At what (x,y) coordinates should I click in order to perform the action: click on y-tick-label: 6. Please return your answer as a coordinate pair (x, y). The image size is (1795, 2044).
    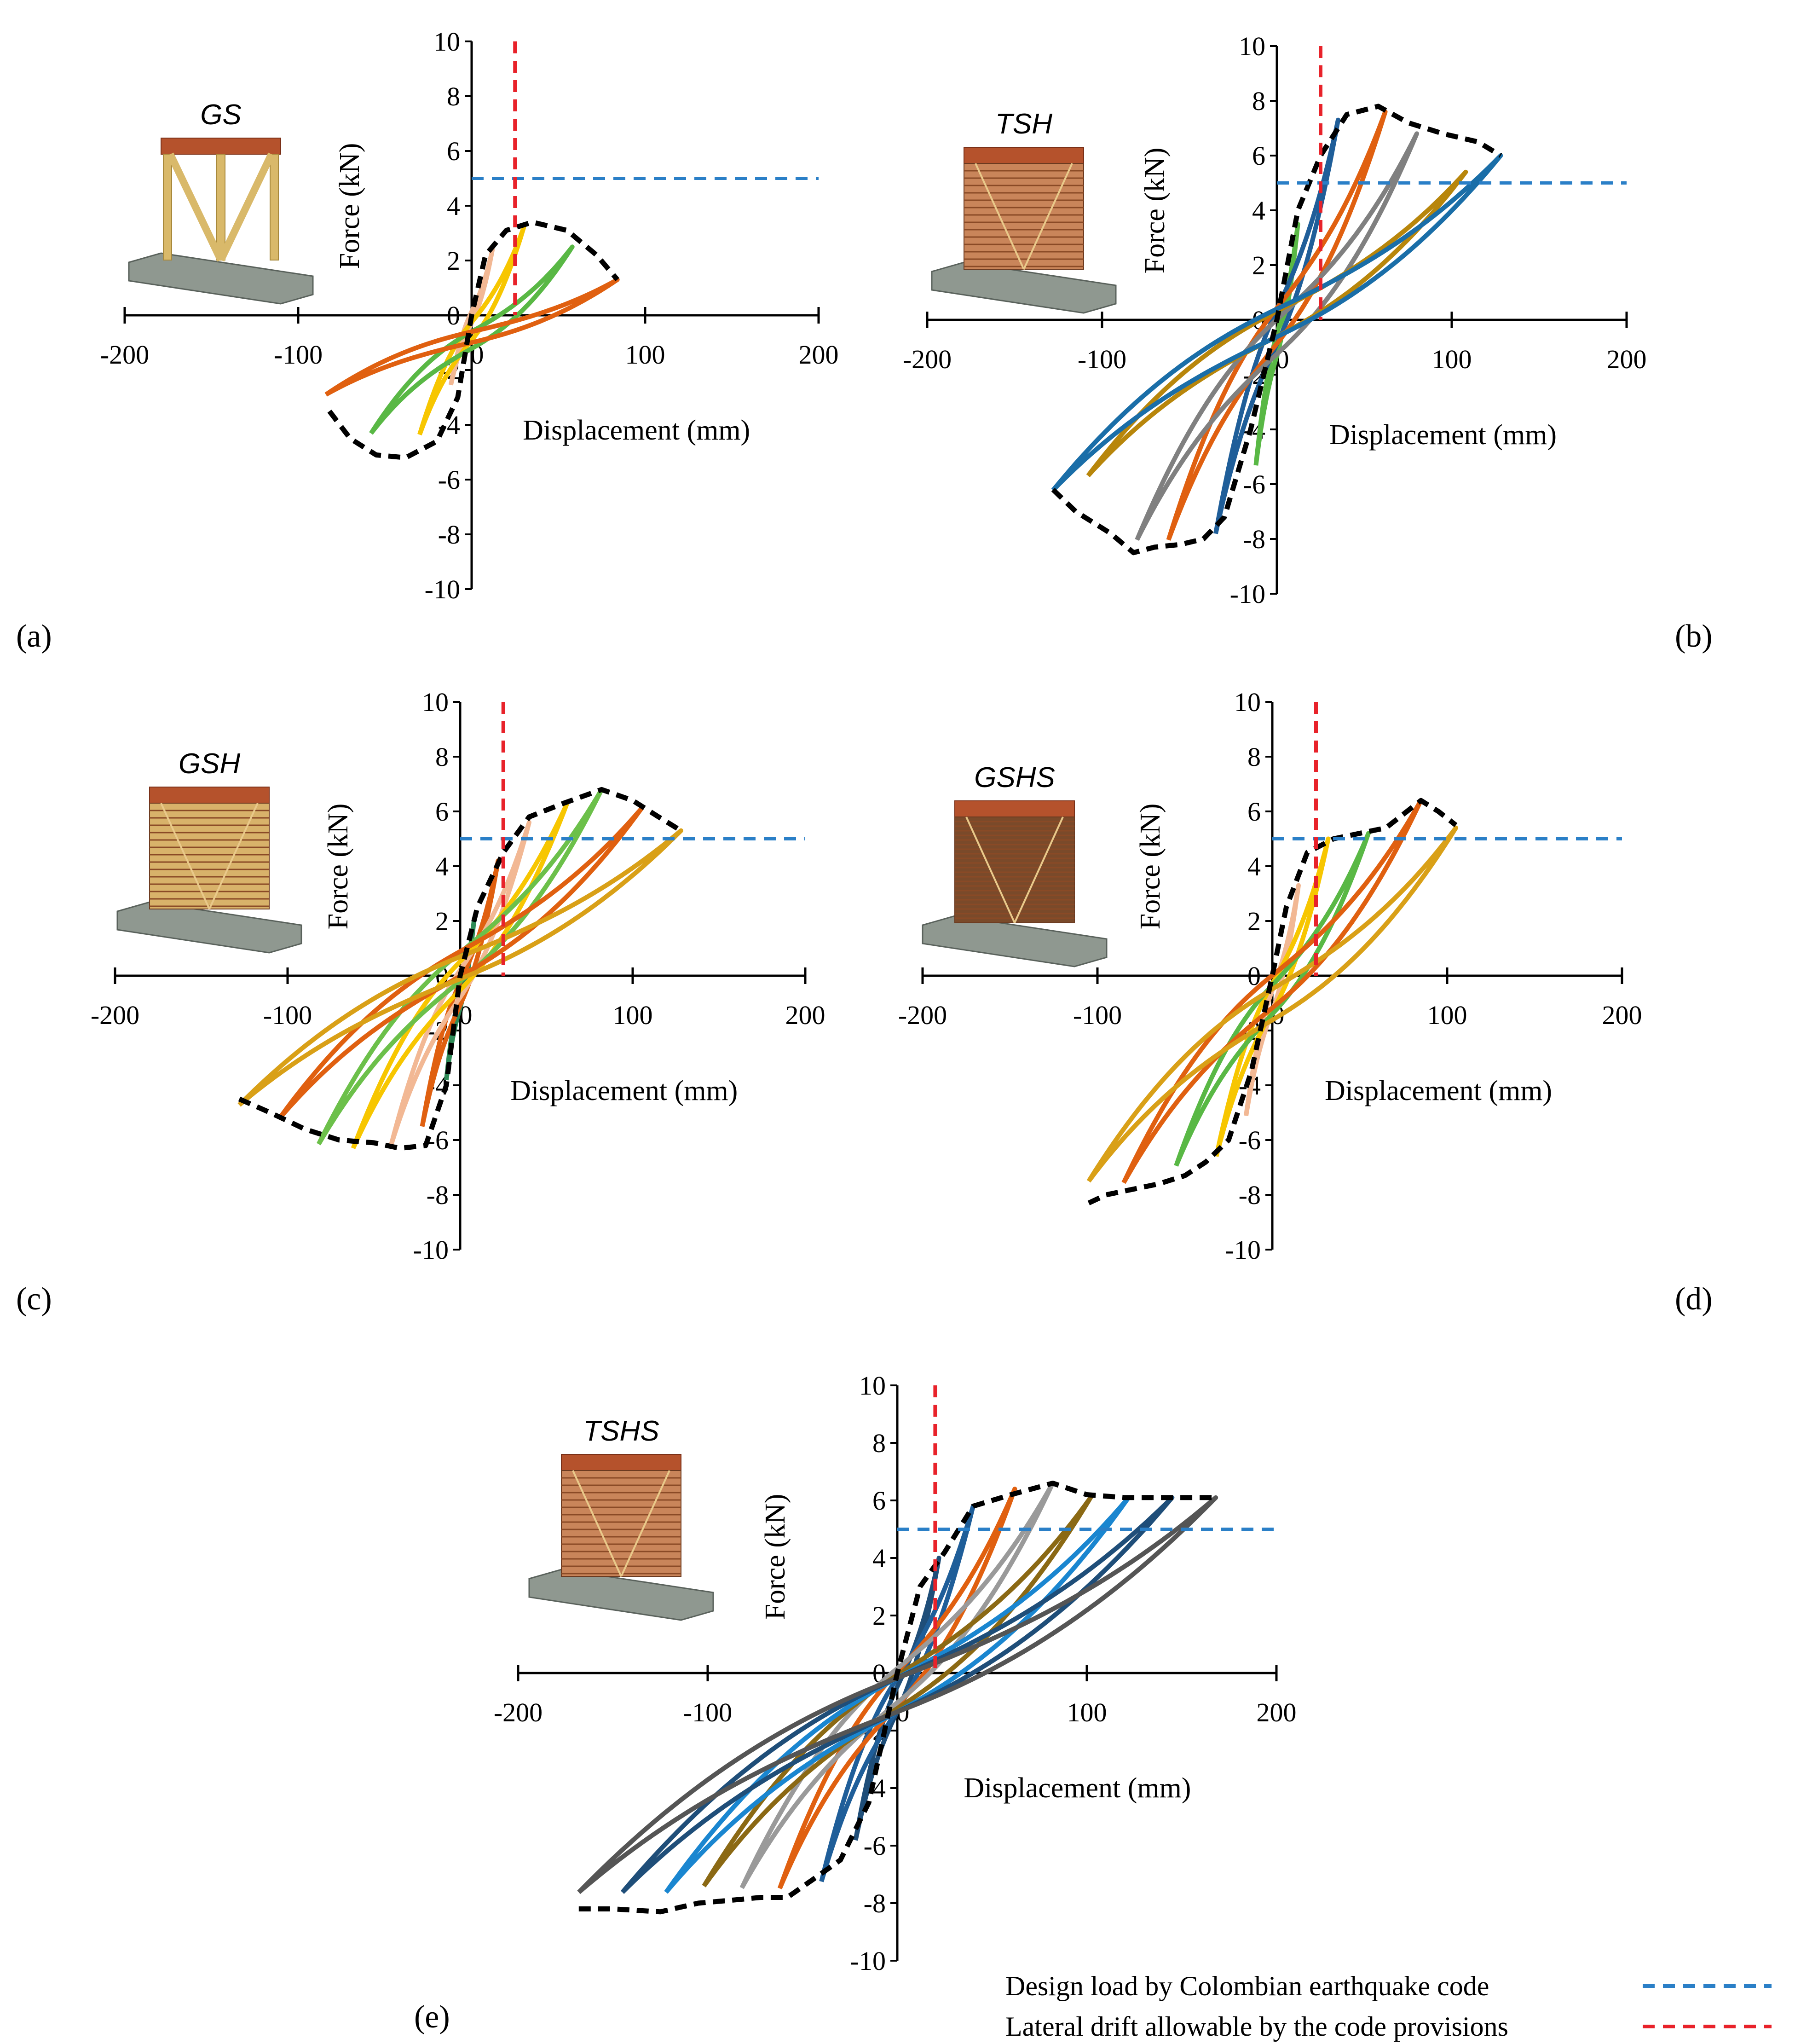
    Looking at the image, I should click on (879, 1501).